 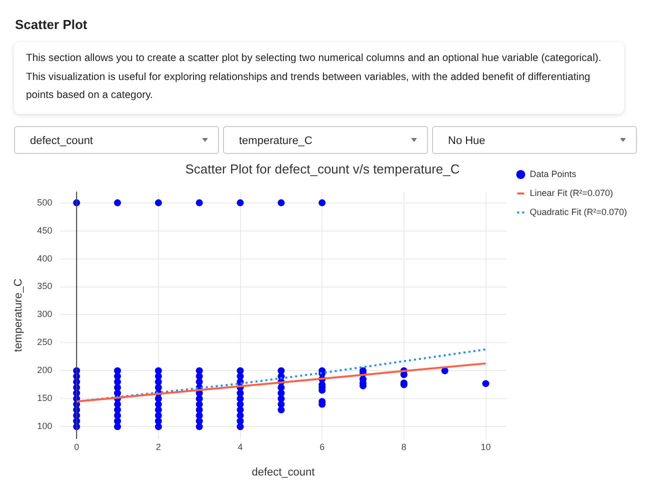 I want to click on legend-label: Quadratic Fit (R²=0.070), so click(x=579, y=211).